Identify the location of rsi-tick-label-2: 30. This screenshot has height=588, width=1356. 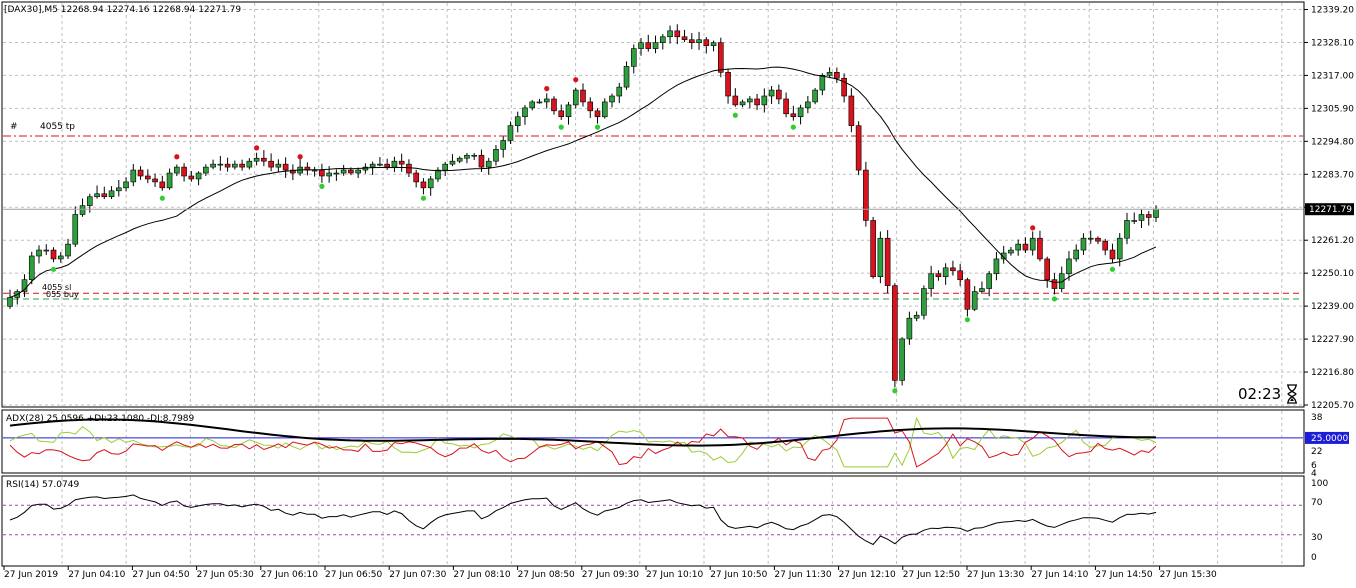
(1317, 538).